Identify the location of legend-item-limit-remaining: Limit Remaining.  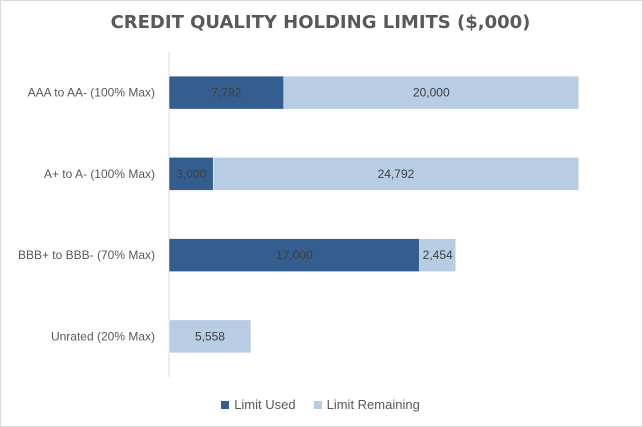
(366, 404).